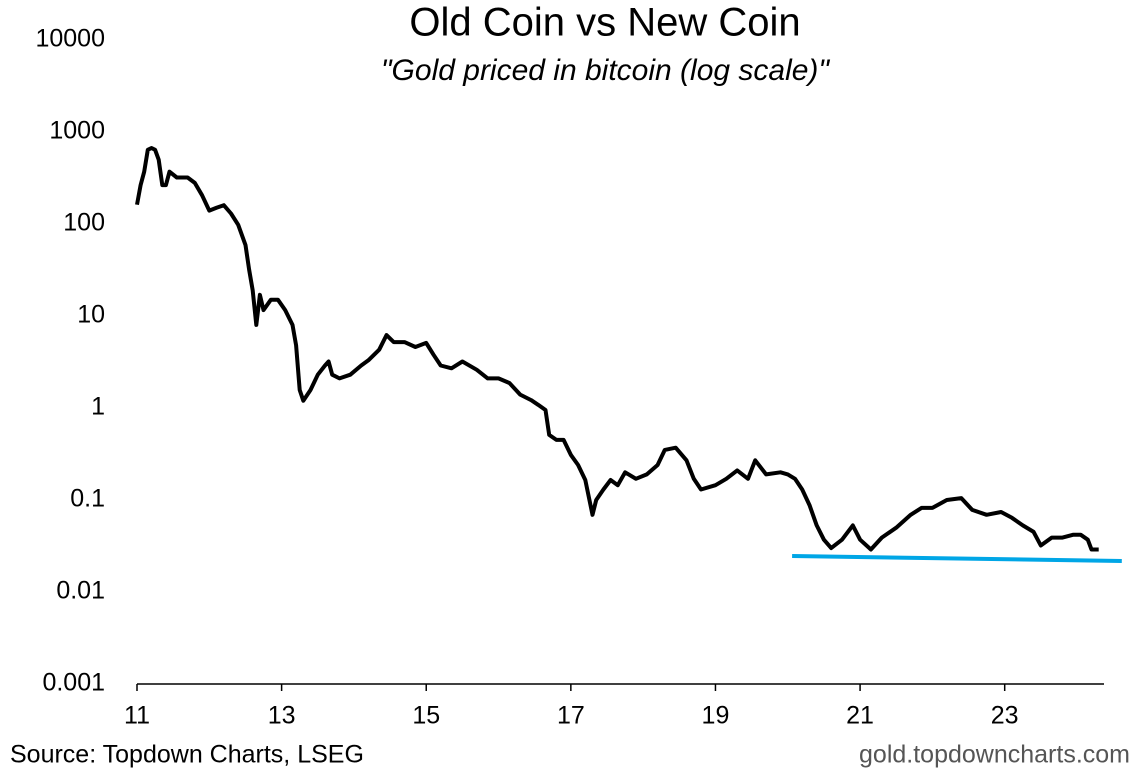  I want to click on y-tick-label: 100, so click(84, 223).